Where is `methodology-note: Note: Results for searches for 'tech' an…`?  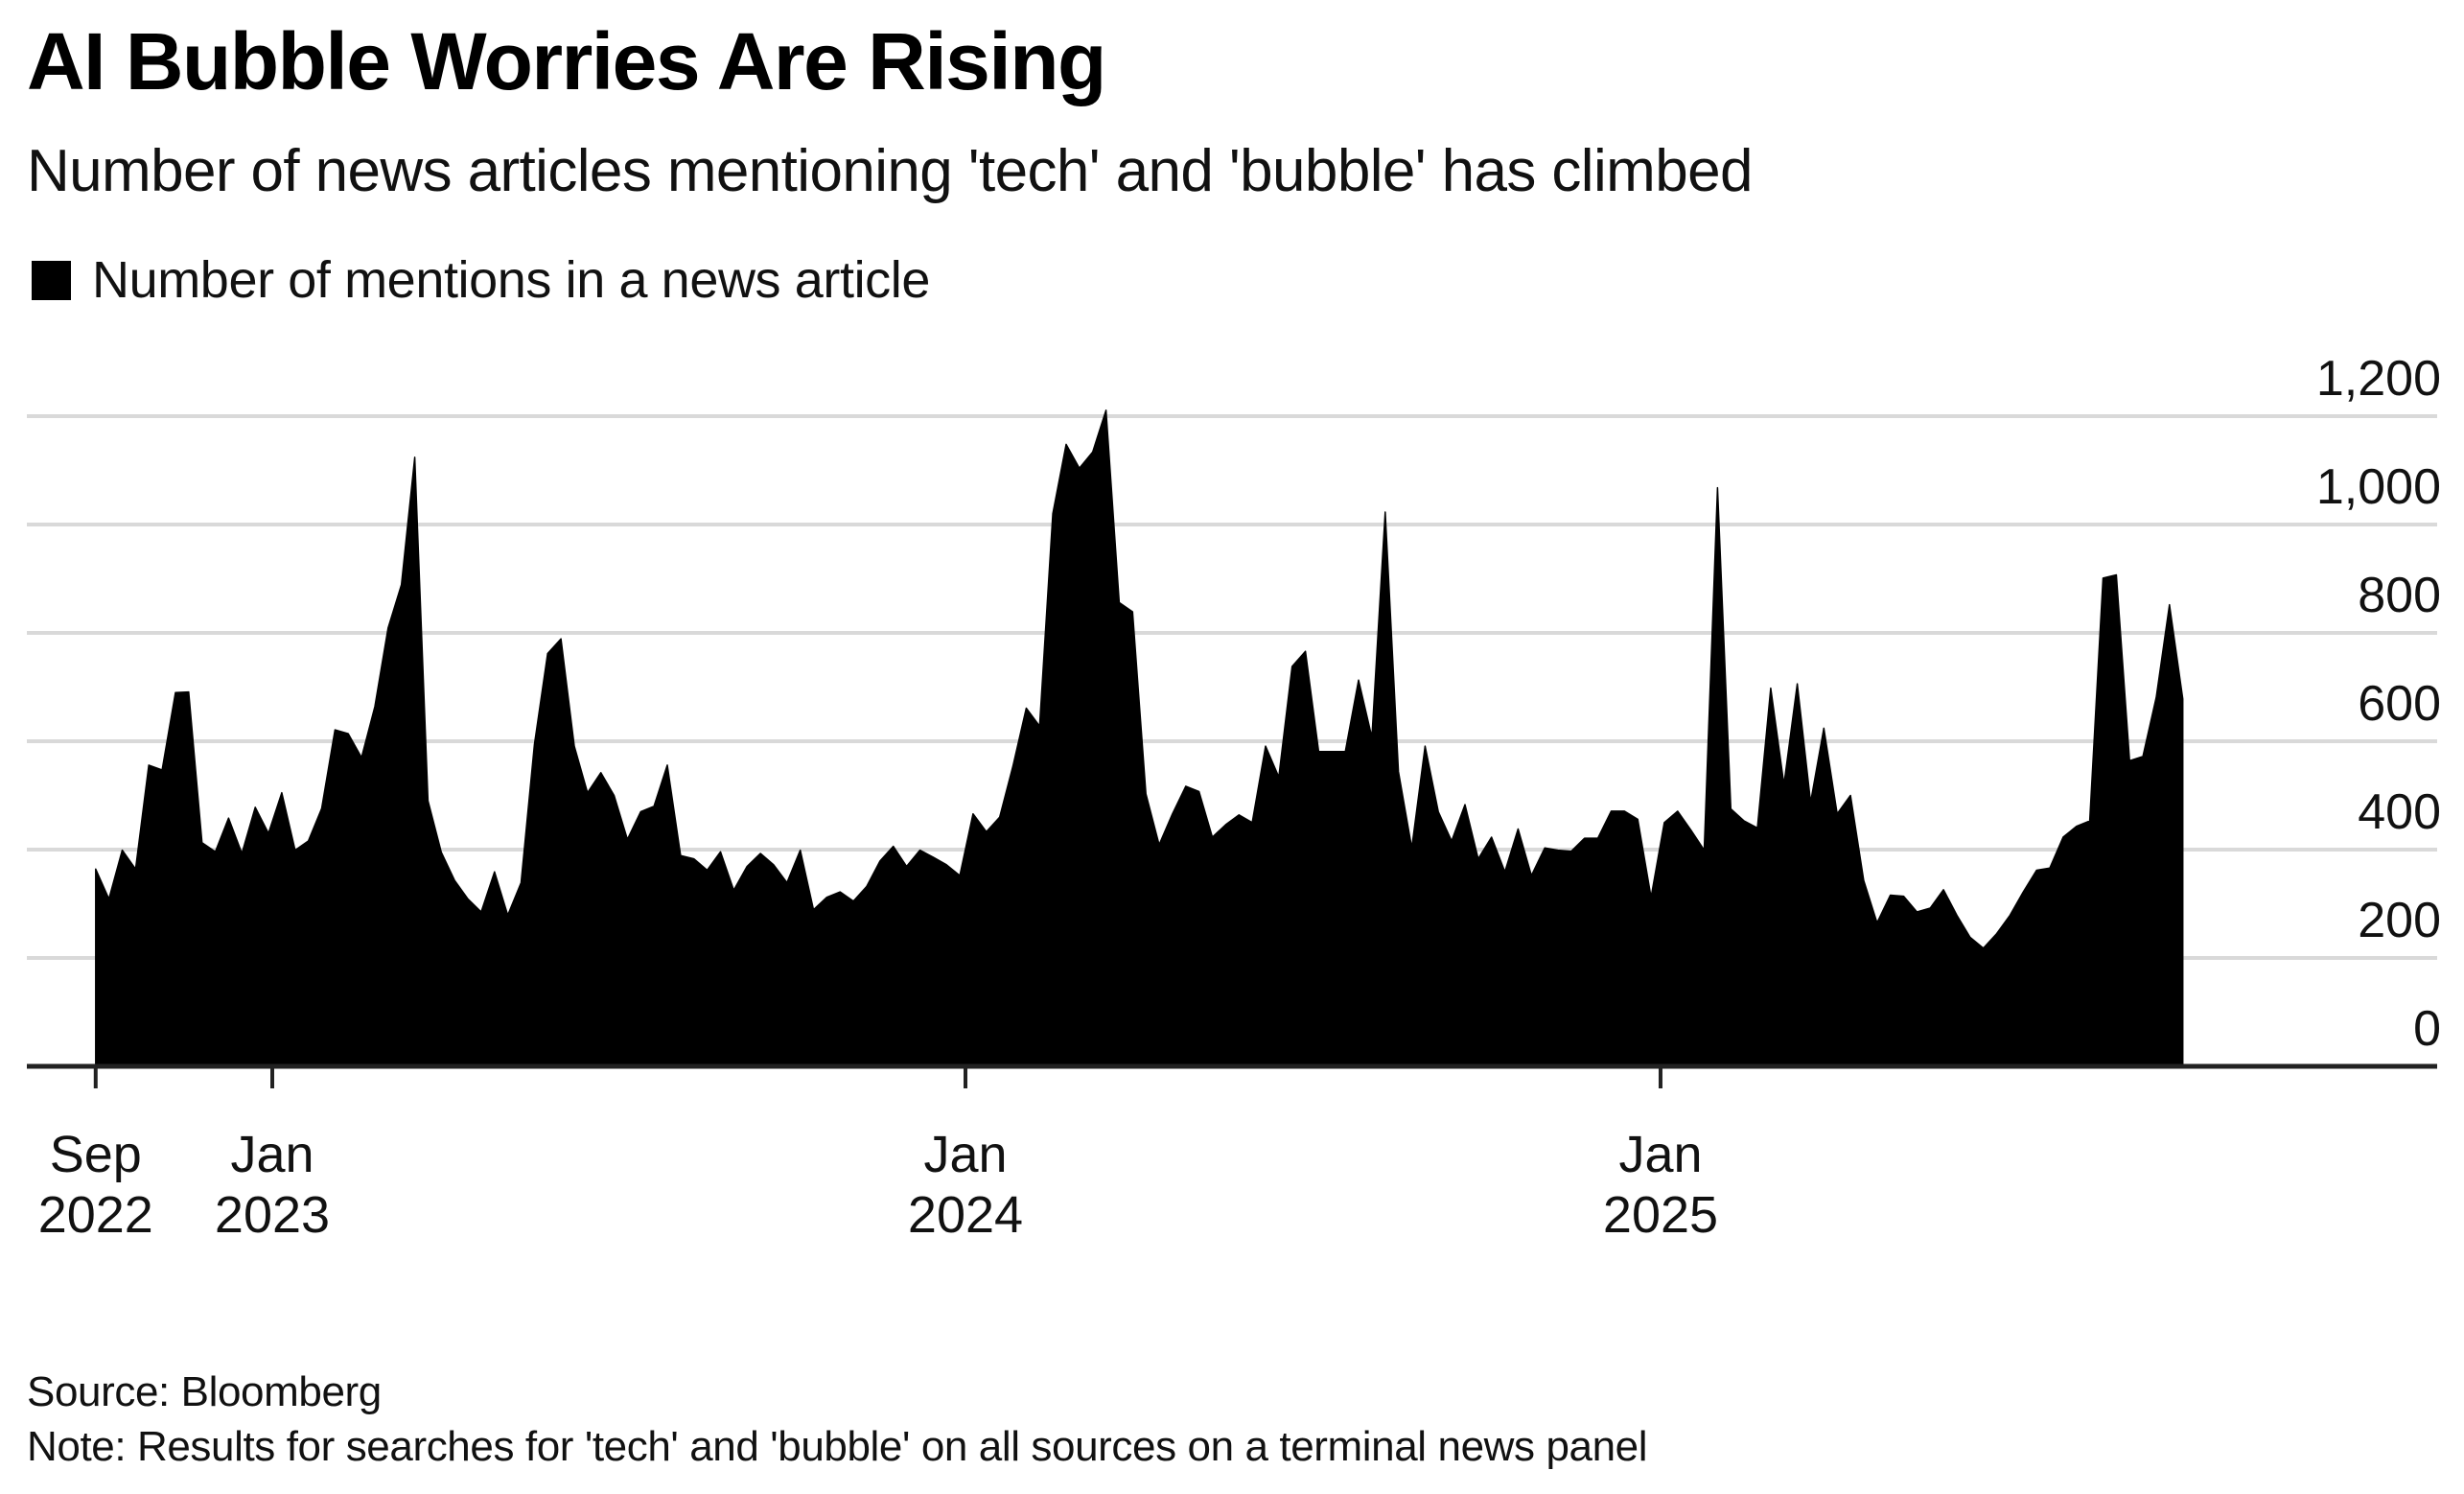 methodology-note: Note: Results for searches for 'tech' an… is located at coordinates (837, 1446).